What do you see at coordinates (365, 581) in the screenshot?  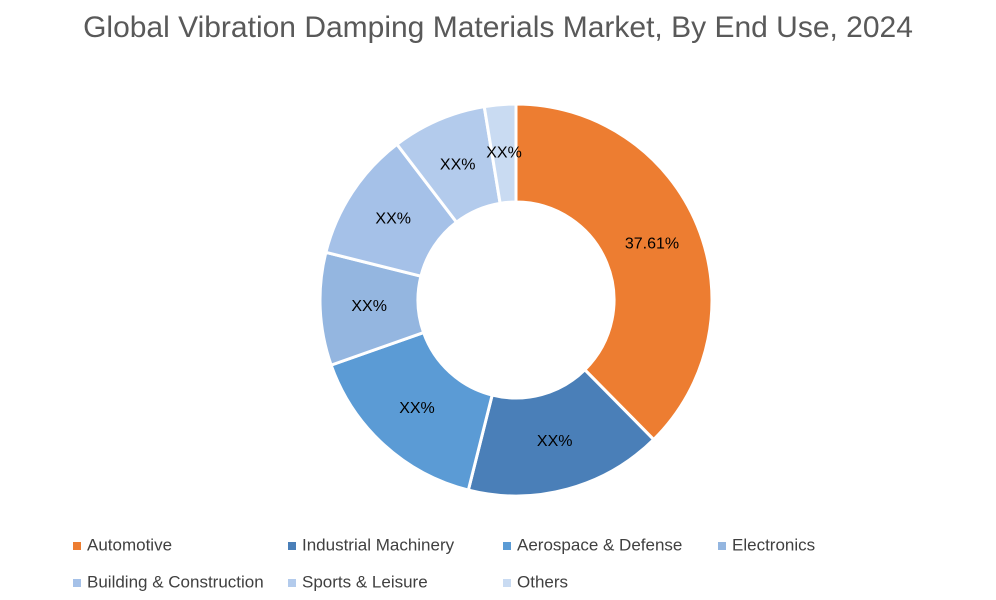 I see `legend-label: Sports & Leisure` at bounding box center [365, 581].